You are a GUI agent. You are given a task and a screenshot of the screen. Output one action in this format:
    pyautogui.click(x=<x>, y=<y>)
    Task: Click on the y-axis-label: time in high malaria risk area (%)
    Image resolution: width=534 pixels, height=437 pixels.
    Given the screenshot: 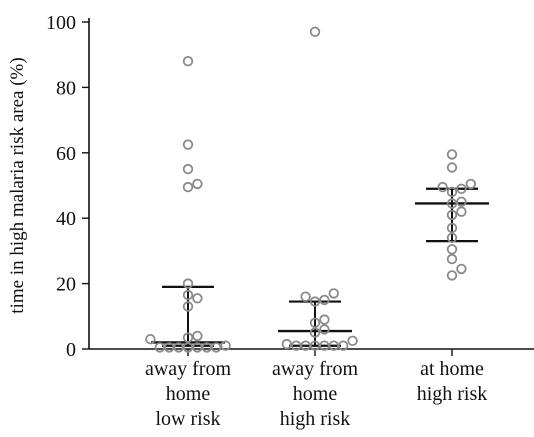 What is the action you would take?
    pyautogui.click(x=17, y=185)
    